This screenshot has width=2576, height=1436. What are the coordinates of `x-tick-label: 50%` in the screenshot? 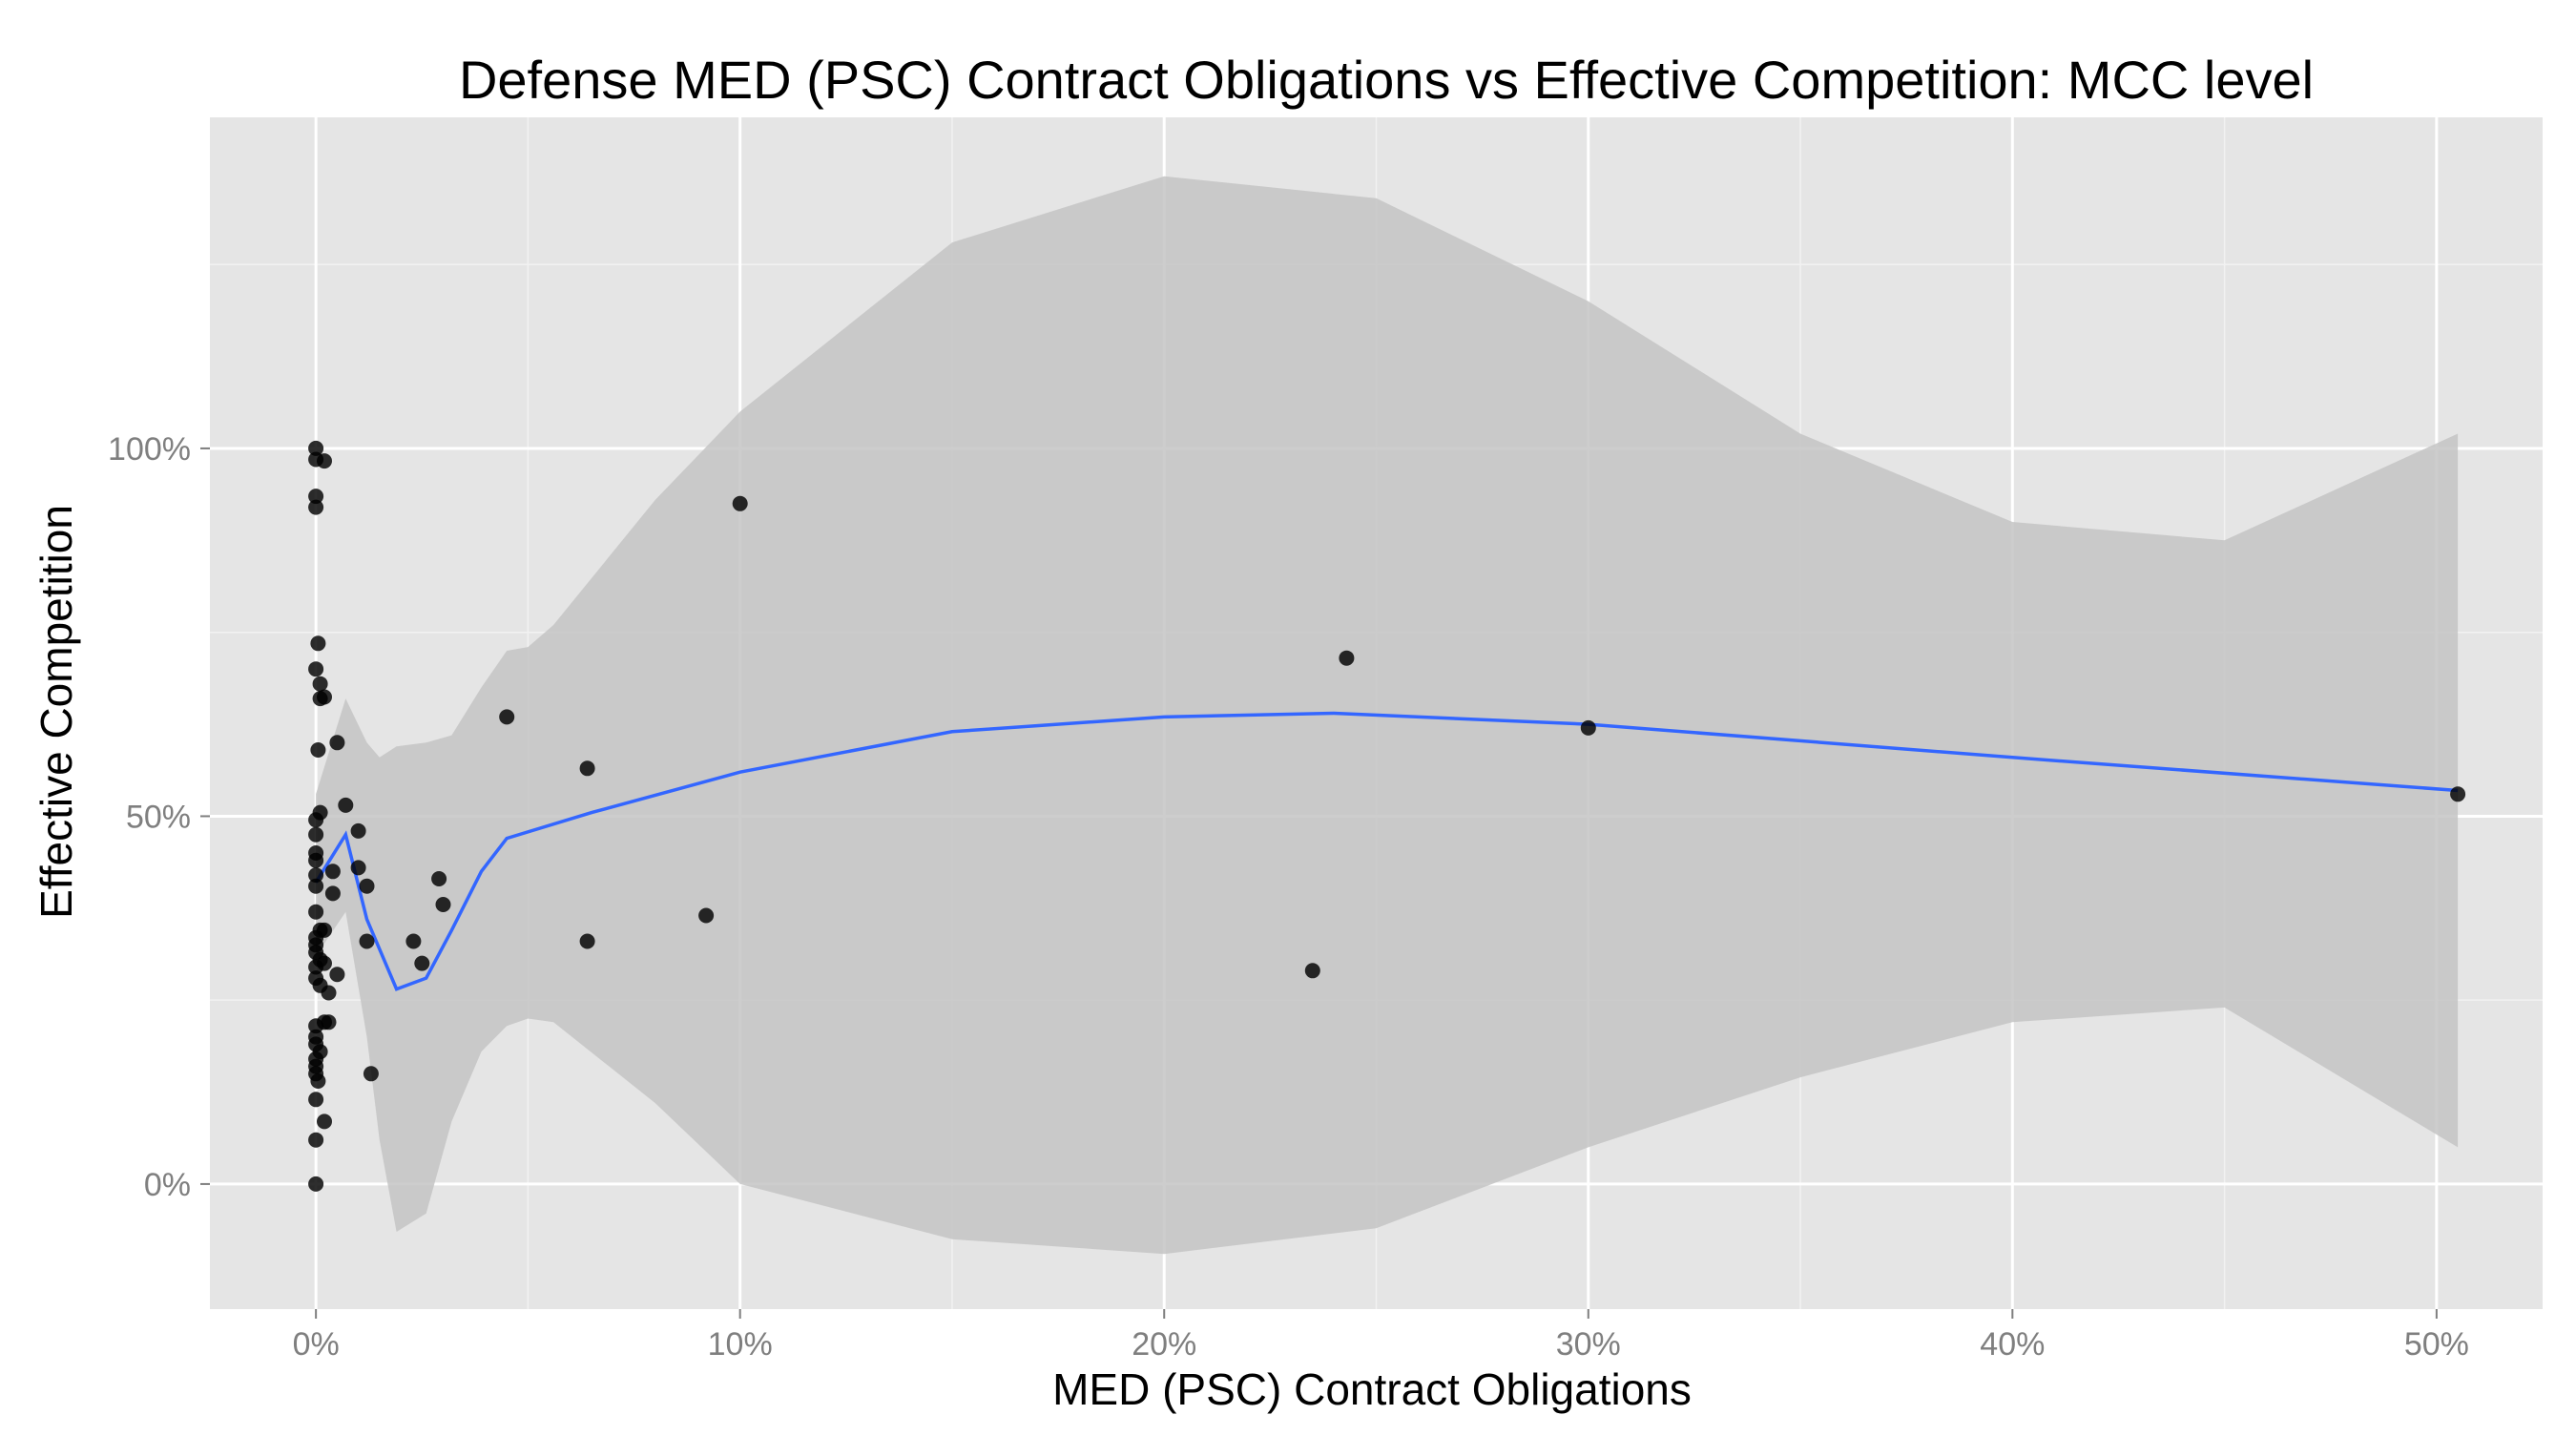 It's located at (2436, 1344).